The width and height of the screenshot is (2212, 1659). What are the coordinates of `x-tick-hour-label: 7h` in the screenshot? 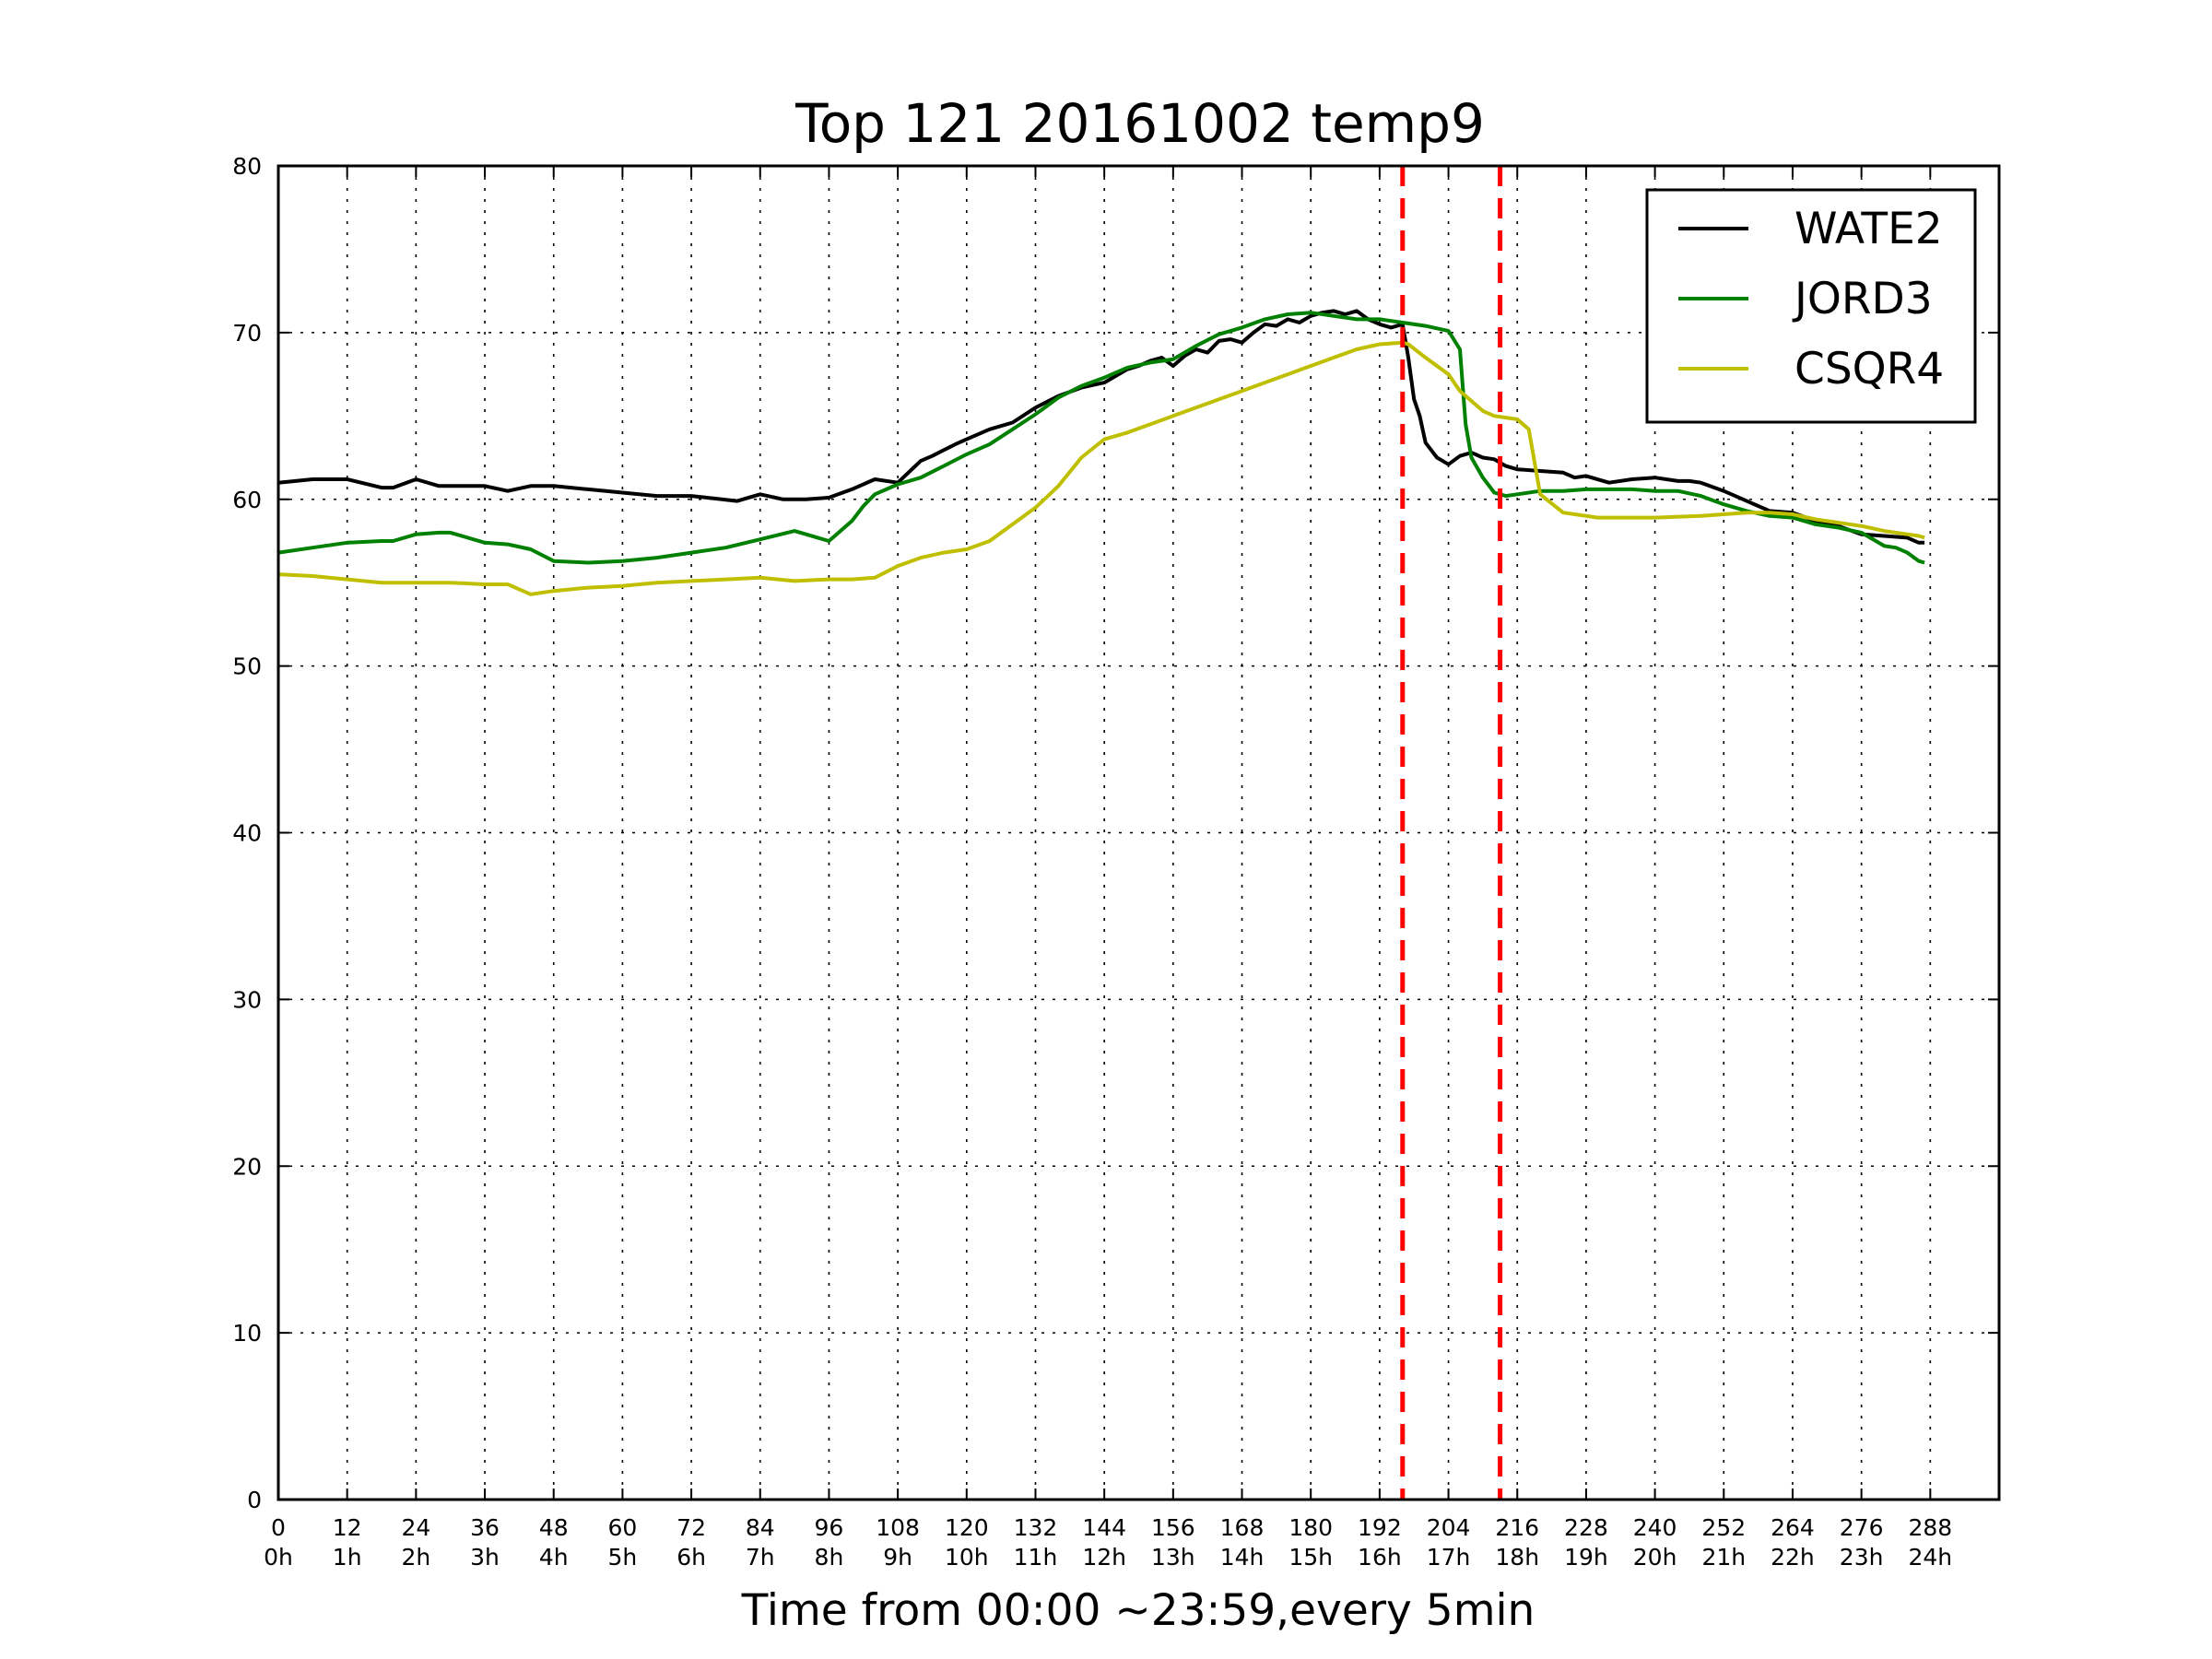 It's located at (760, 1557).